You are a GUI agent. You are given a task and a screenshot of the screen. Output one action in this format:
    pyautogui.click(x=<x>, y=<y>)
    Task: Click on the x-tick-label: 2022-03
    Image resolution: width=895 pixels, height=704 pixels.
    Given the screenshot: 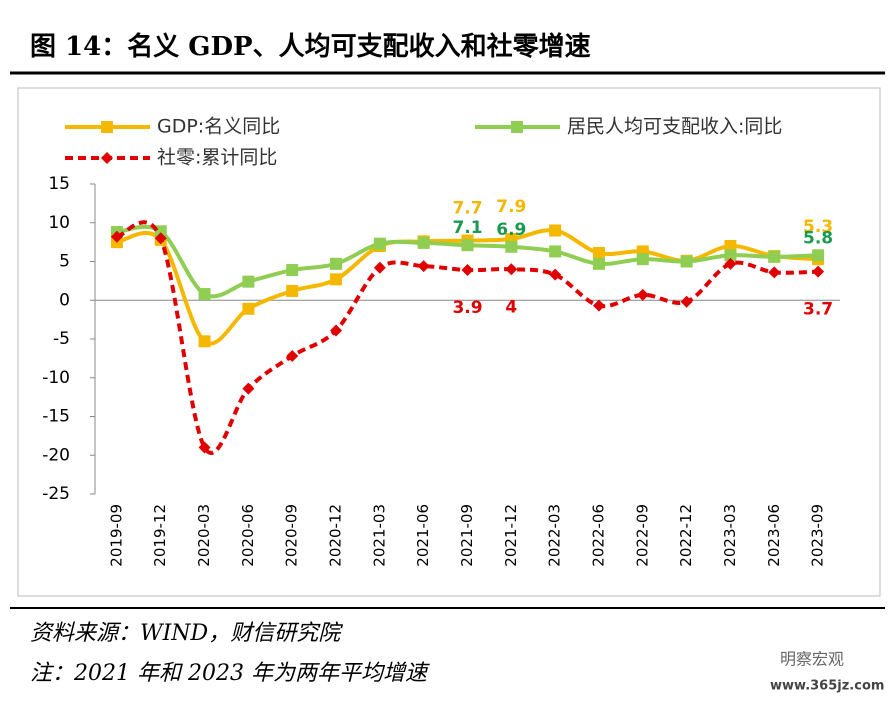 What is the action you would take?
    pyautogui.click(x=555, y=535)
    